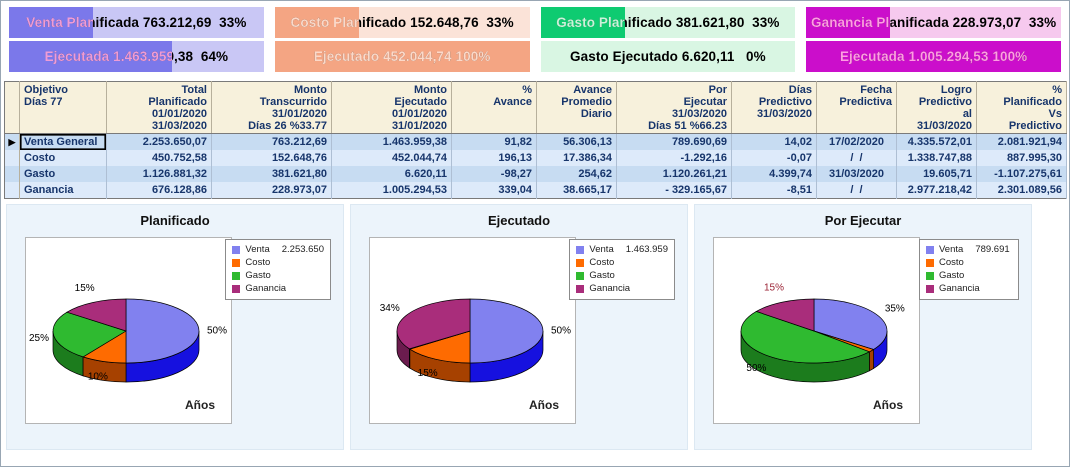 Image resolution: width=1070 pixels, height=467 pixels. I want to click on datasheet-cell: 763.212,69, so click(271, 141).